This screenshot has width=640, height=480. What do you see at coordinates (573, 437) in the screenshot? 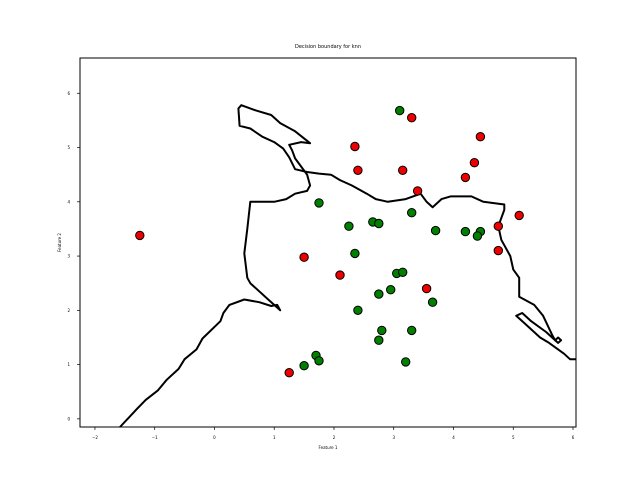
I see `x-tick-label-6: 6` at bounding box center [573, 437].